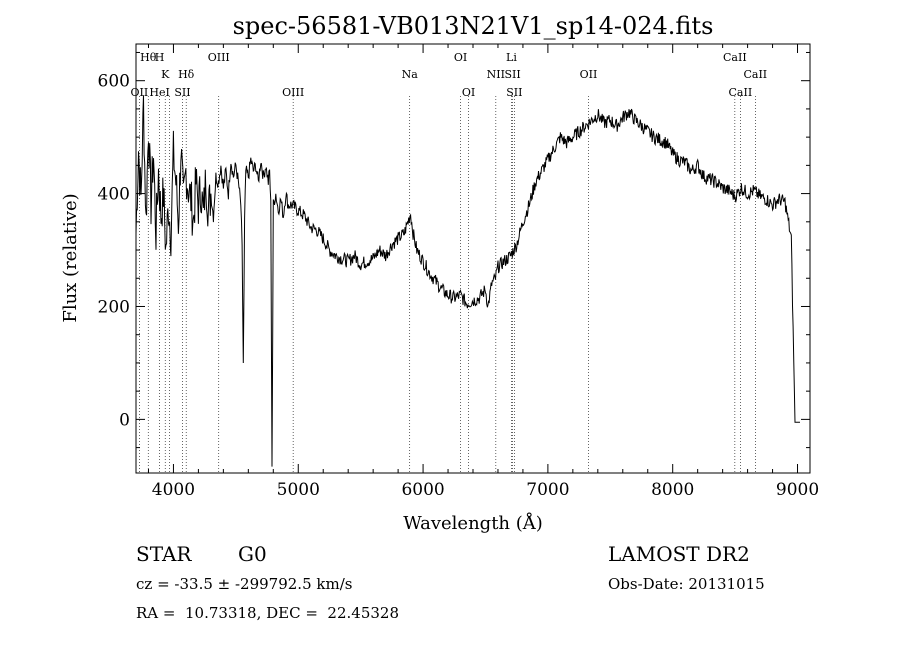 This screenshot has height=650, width=900. Describe the element at coordinates (686, 584) in the screenshot. I see `observation-date: Obs-Date: 20131015` at that location.